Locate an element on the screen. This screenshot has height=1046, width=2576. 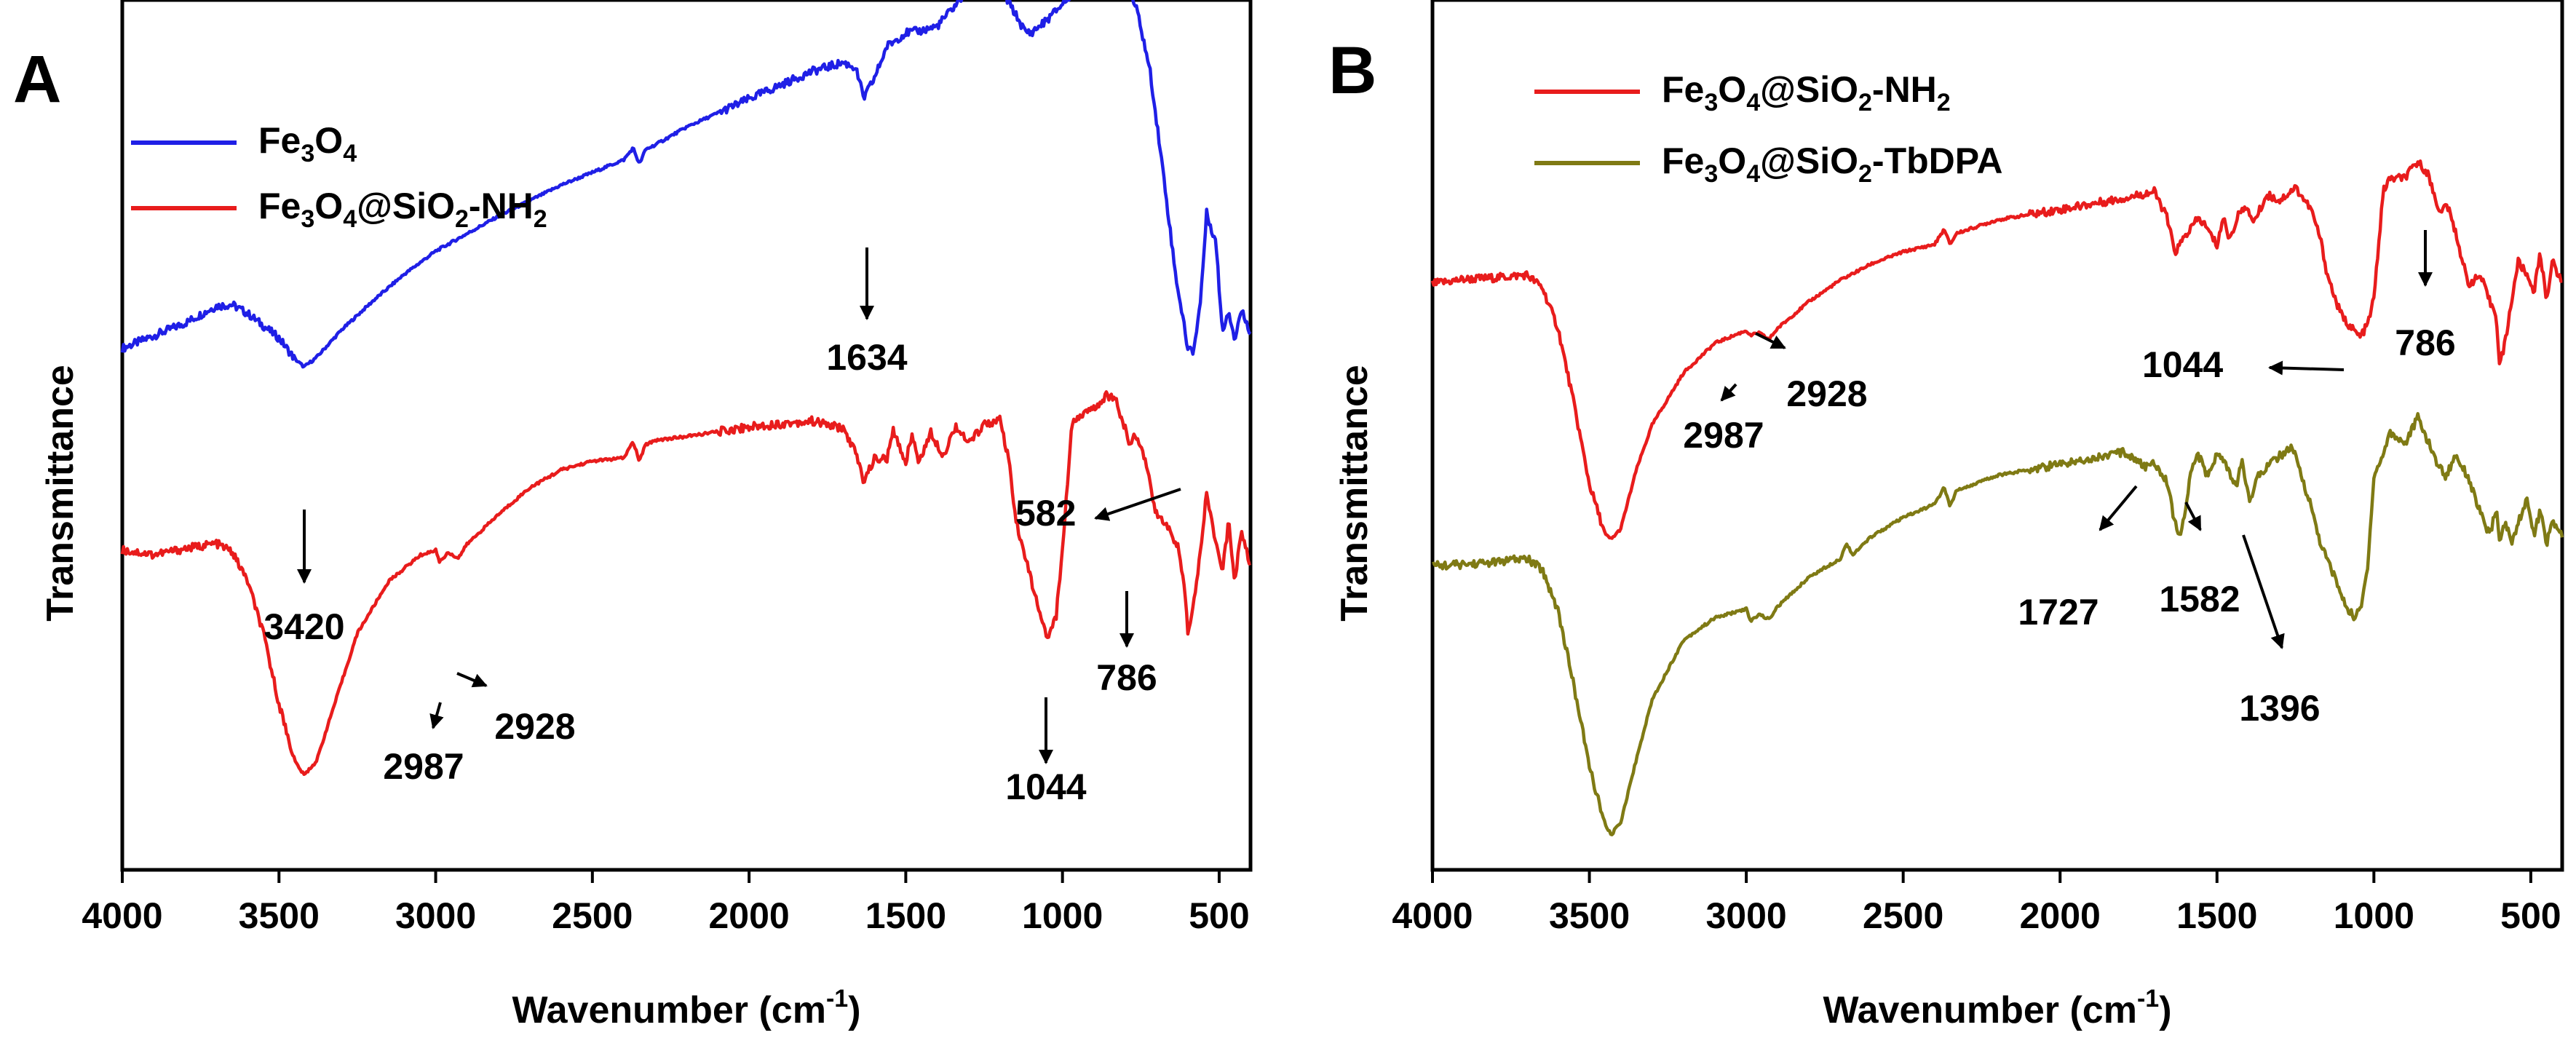
legend-label: Fe3O4 is located at coordinates (307, 143).